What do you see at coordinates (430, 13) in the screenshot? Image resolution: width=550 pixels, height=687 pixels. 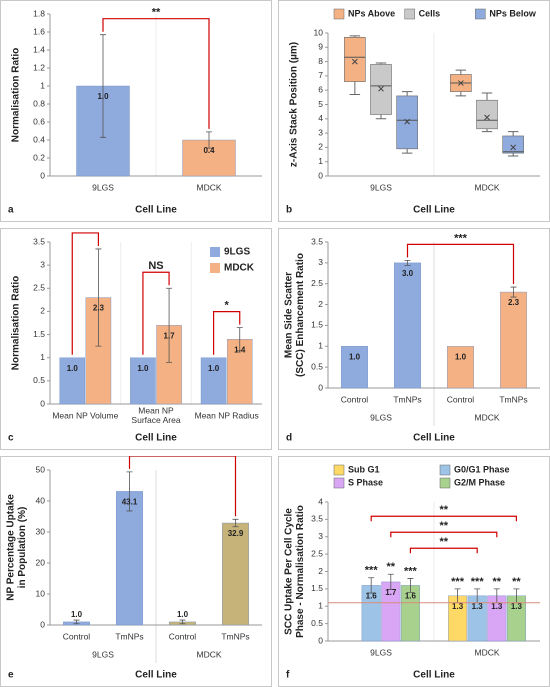 I see `legend-label: Cells` at bounding box center [430, 13].